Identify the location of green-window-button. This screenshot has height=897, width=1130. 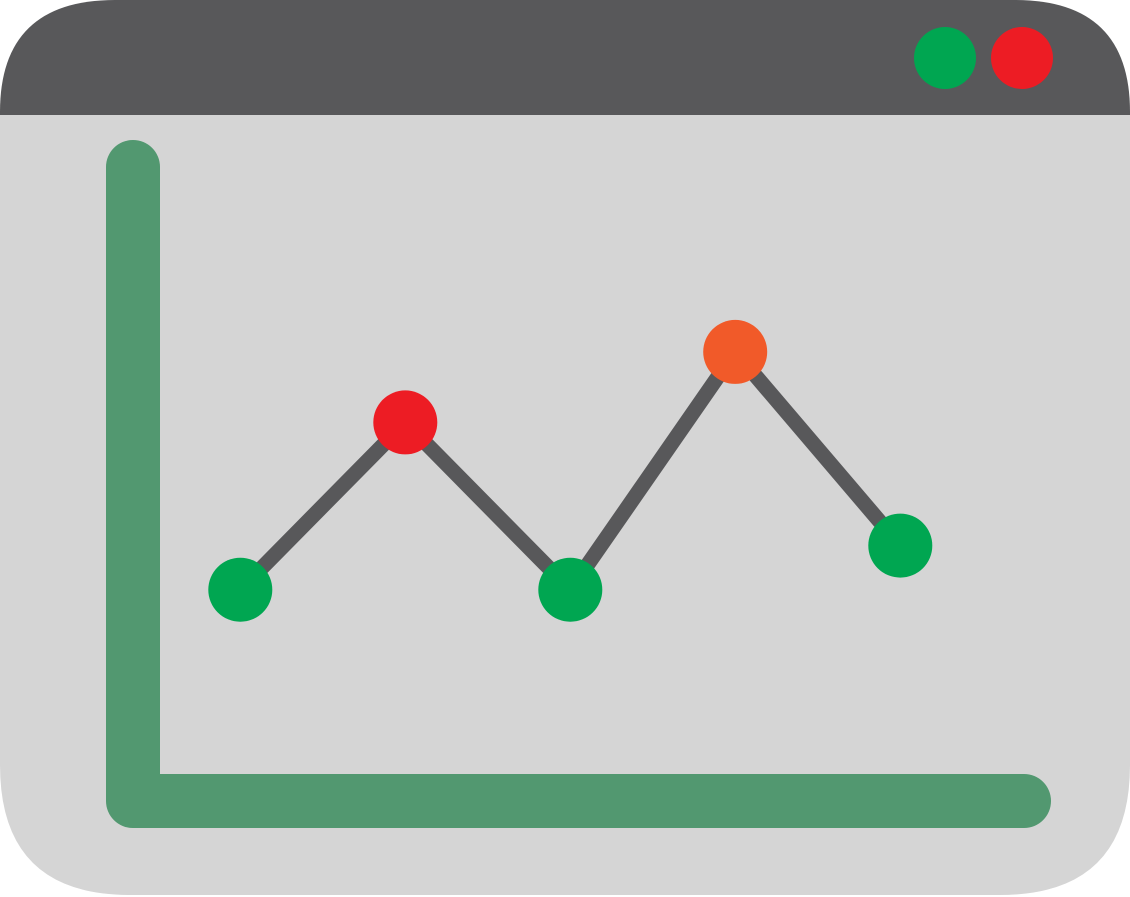
(945, 58).